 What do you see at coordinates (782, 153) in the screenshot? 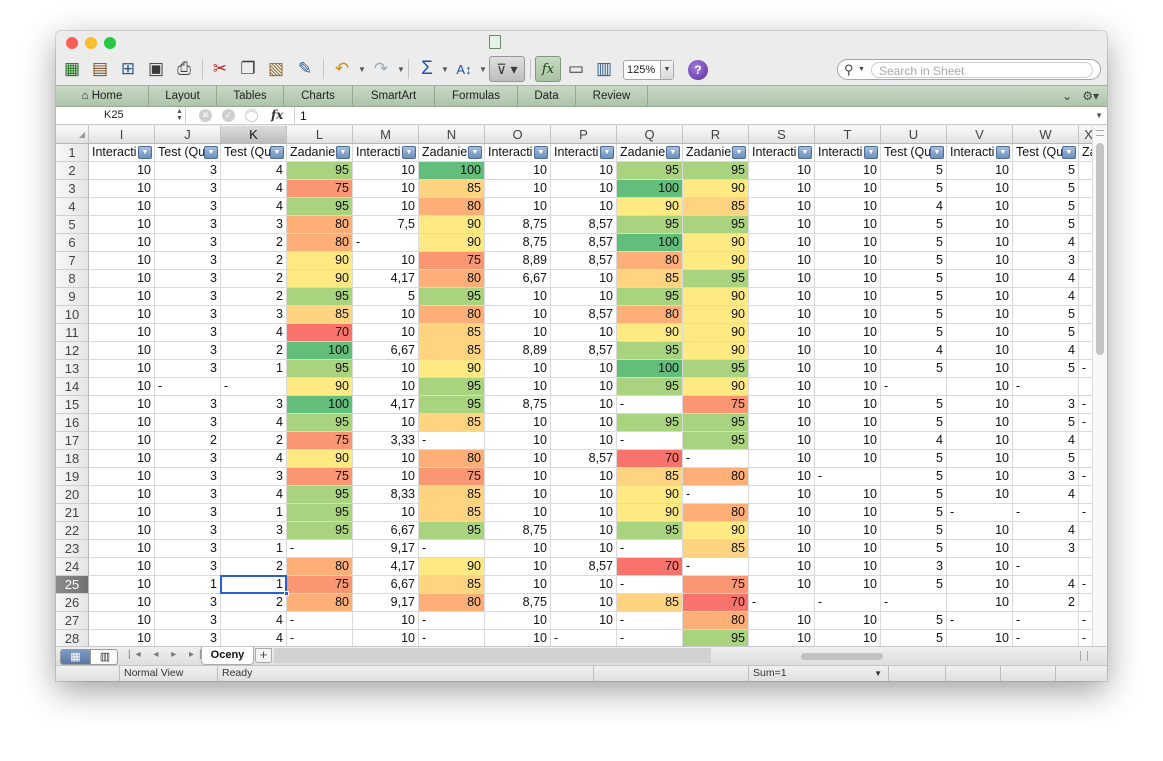
I see `header-cell: Interacti ▼` at bounding box center [782, 153].